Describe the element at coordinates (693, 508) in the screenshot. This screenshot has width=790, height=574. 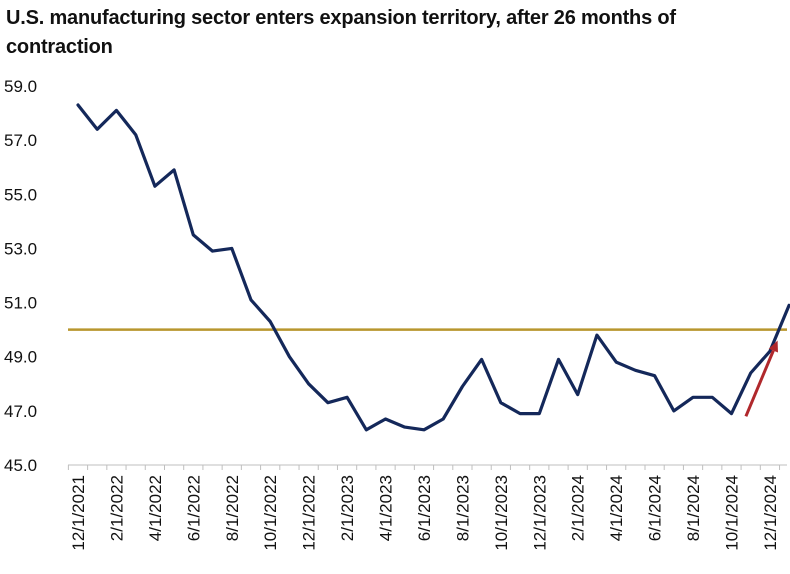
I see `x-tick-label: 8/1/2024` at that location.